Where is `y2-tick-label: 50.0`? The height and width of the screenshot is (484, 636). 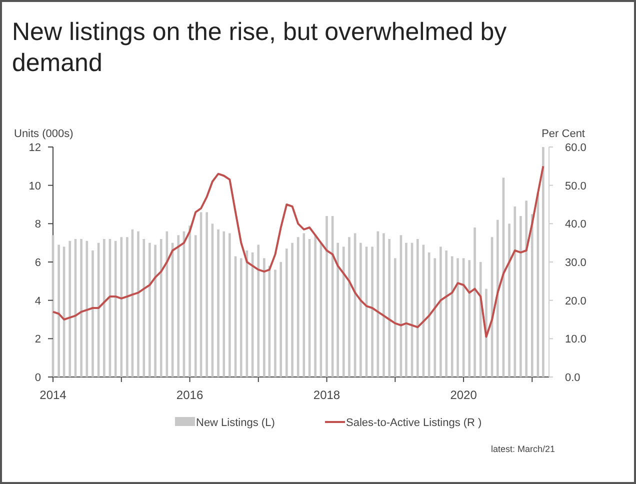
y2-tick-label: 50.0 is located at coordinates (575, 186).